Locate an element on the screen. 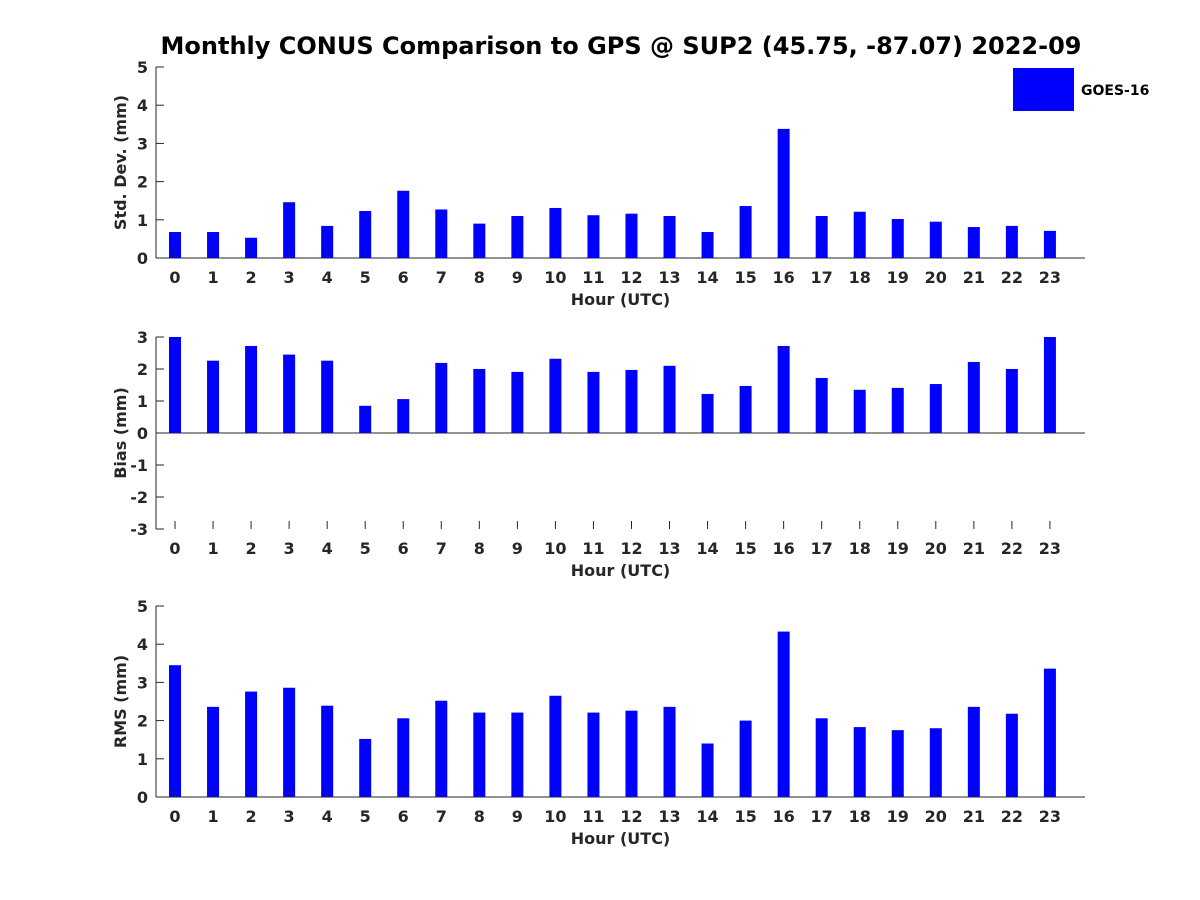  bias-x-tick-label: 14 is located at coordinates (707, 548).